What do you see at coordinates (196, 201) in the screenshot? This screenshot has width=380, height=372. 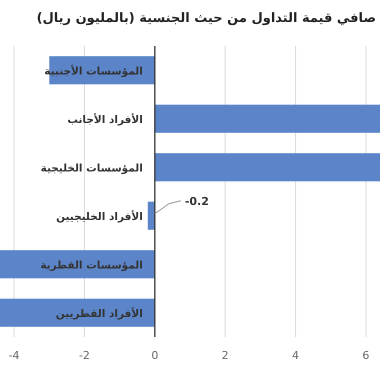 I see `data-label: -0.2` at bounding box center [196, 201].